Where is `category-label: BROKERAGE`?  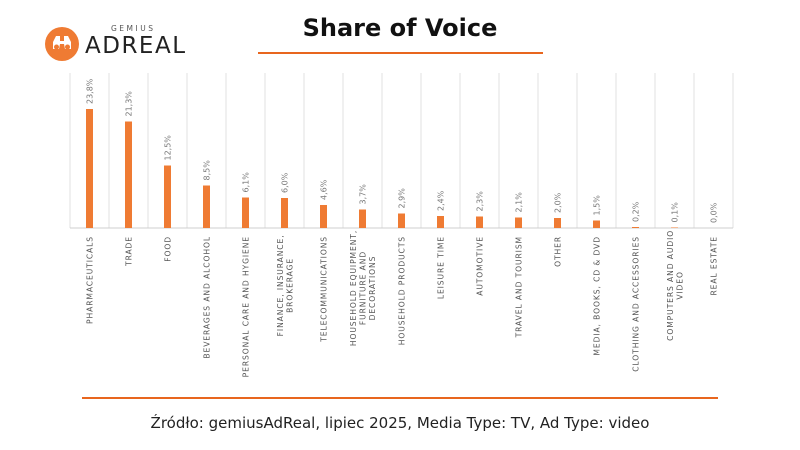
category-label: BROKERAGE is located at coordinates (289, 285).